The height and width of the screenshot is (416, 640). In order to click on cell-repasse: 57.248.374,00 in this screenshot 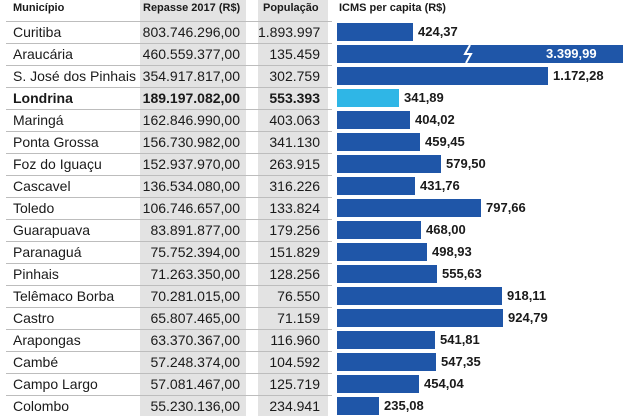, I will do `click(195, 362)`.